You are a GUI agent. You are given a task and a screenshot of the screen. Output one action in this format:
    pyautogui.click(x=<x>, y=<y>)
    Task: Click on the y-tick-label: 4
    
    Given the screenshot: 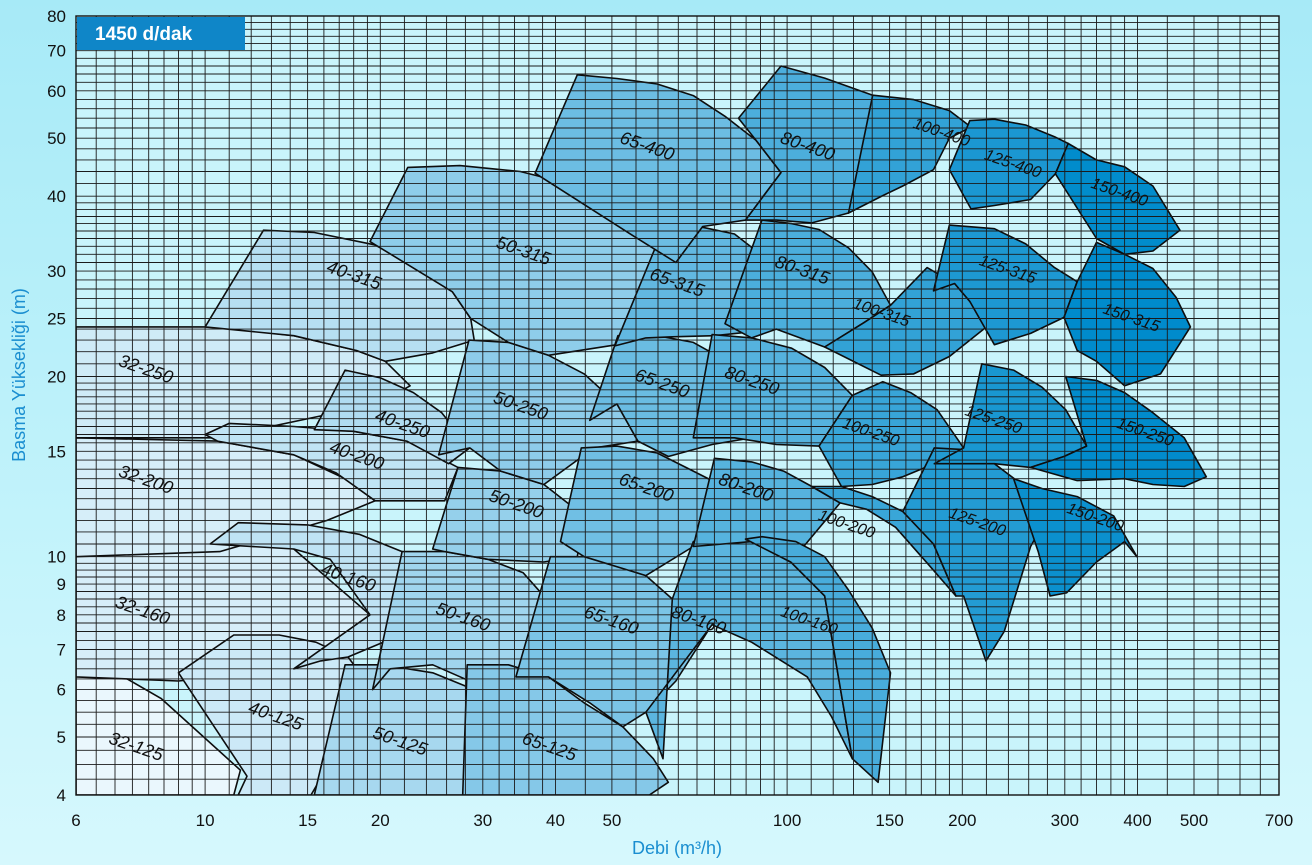 What is the action you would take?
    pyautogui.click(x=61, y=795)
    